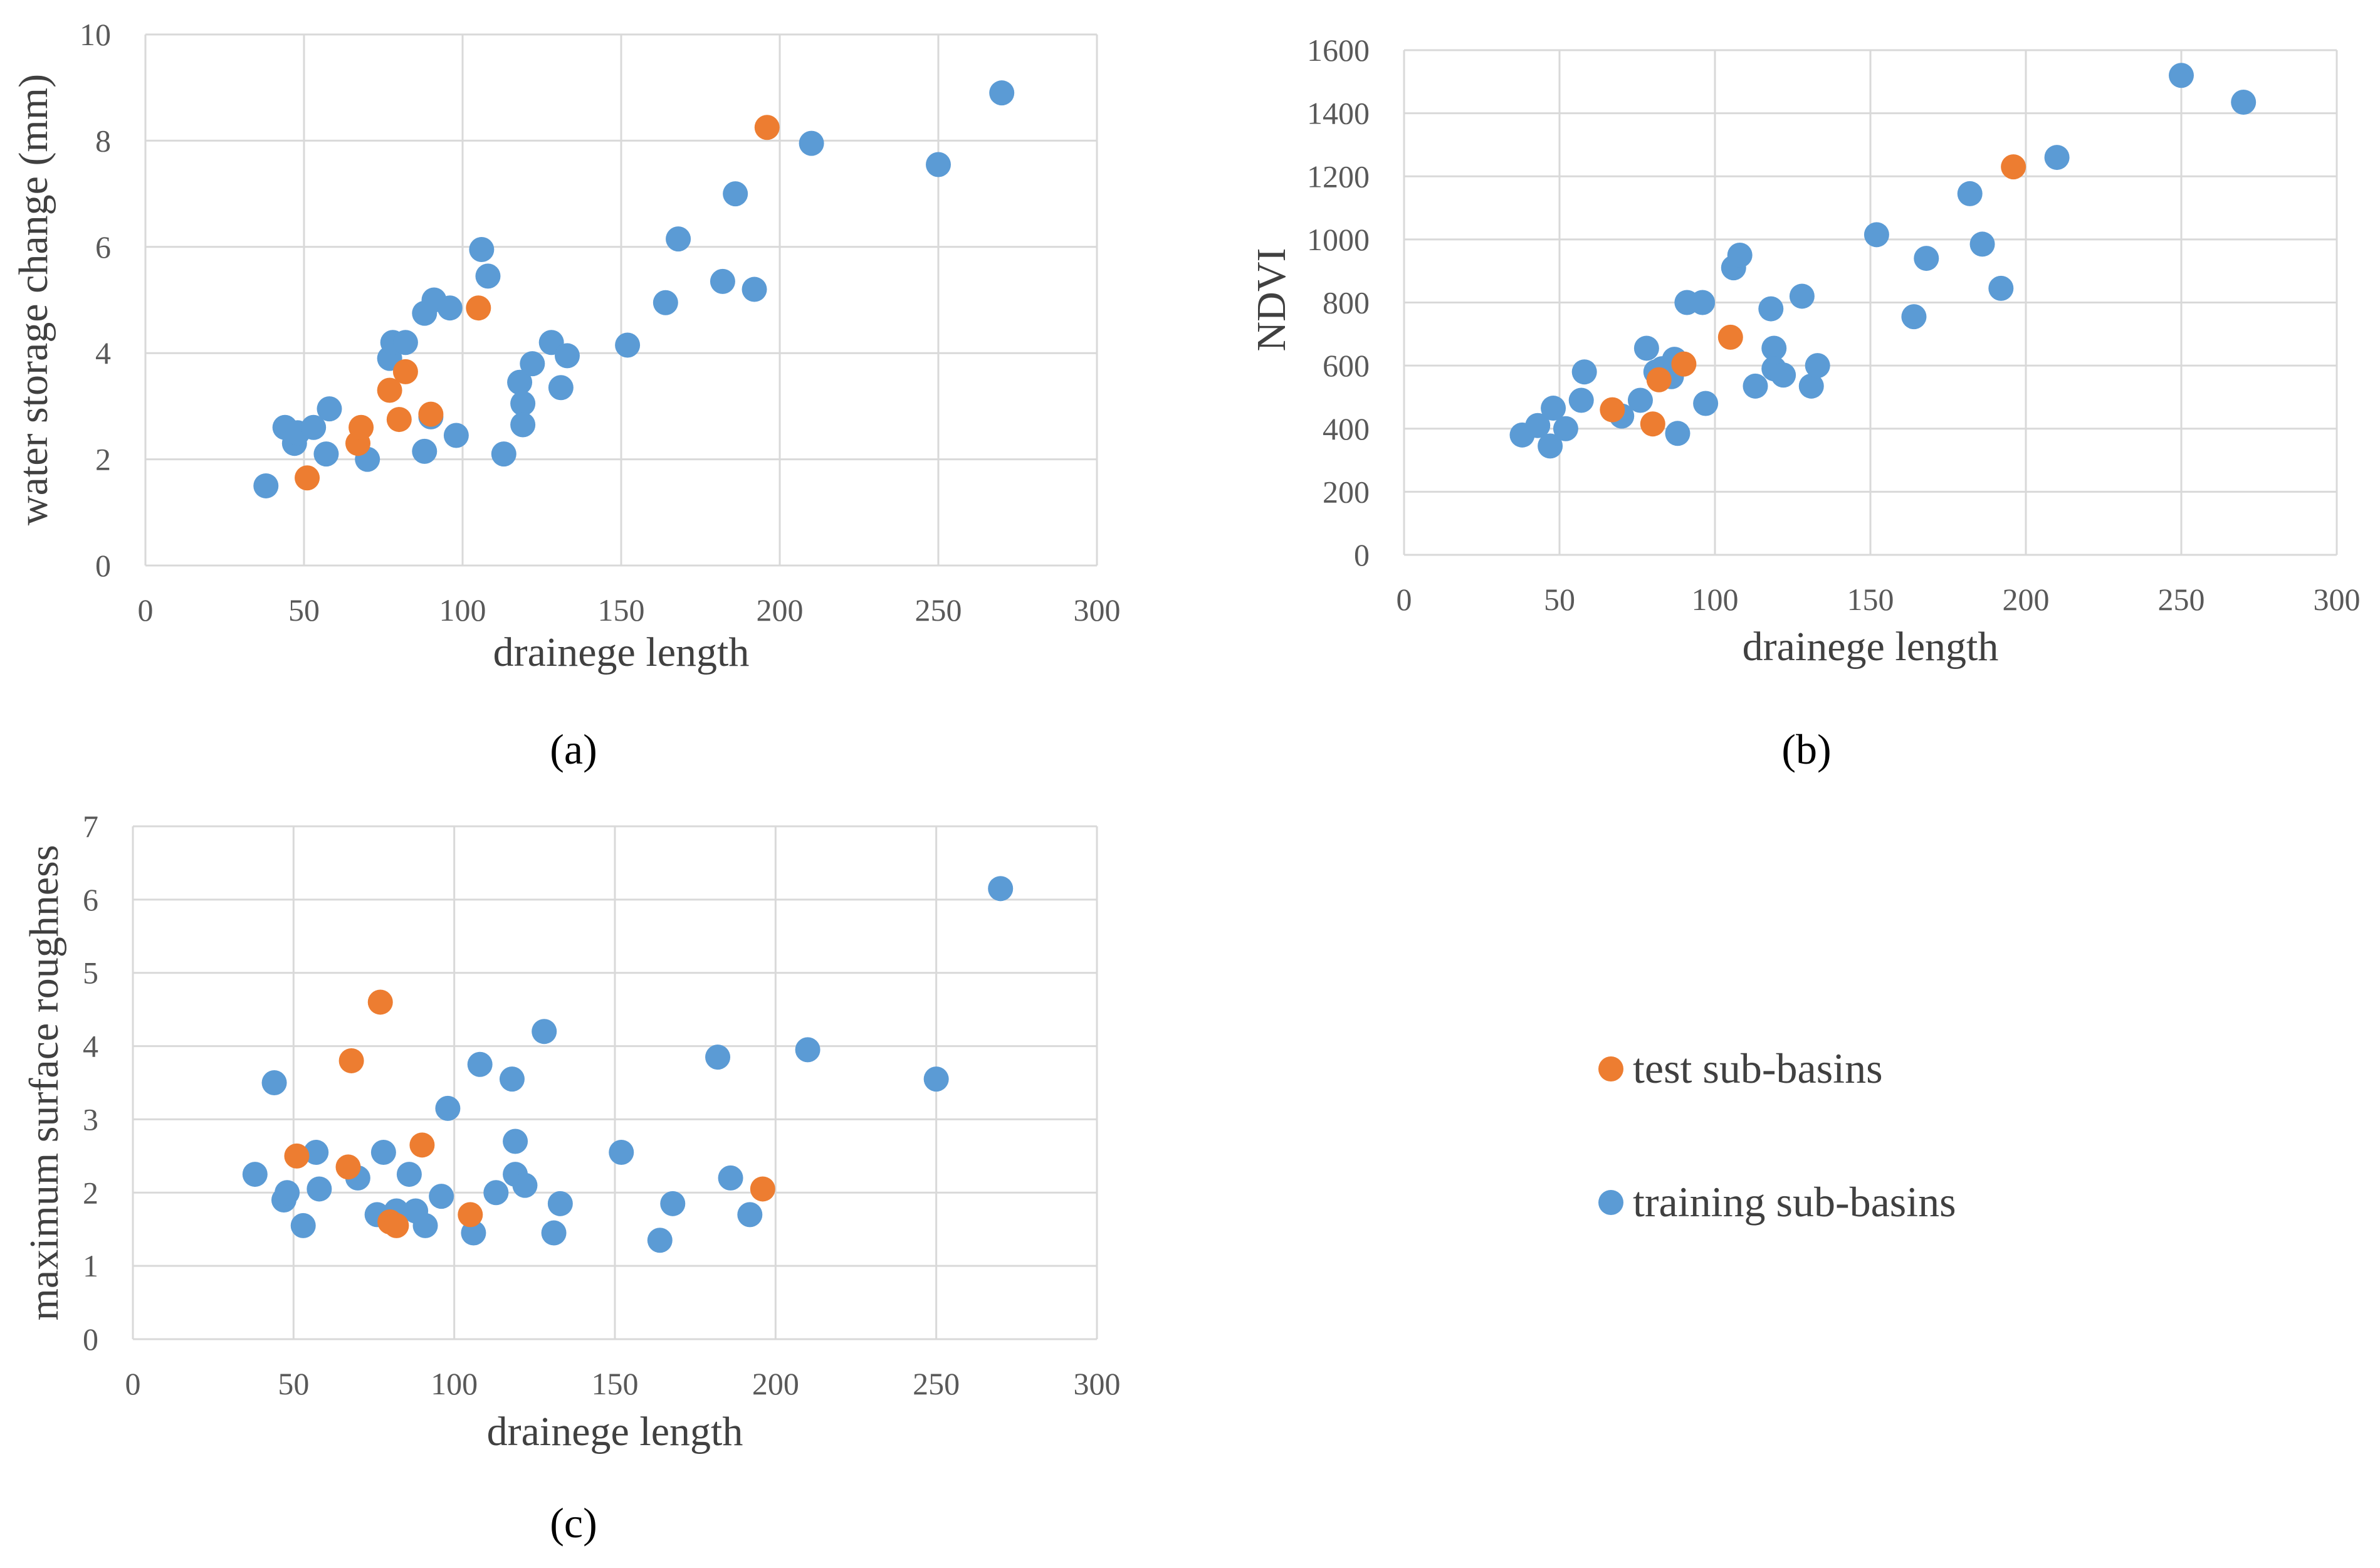 Image resolution: width=2380 pixels, height=1568 pixels. Describe the element at coordinates (1338, 177) in the screenshot. I see `y-tick-label: 1200` at that location.